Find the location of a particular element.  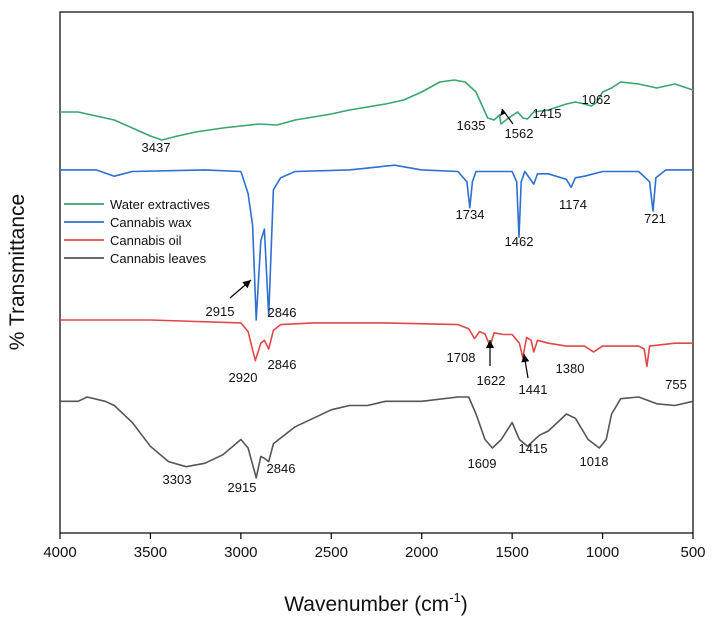

x-tick-label-4000: 4000 is located at coordinates (59, 552).